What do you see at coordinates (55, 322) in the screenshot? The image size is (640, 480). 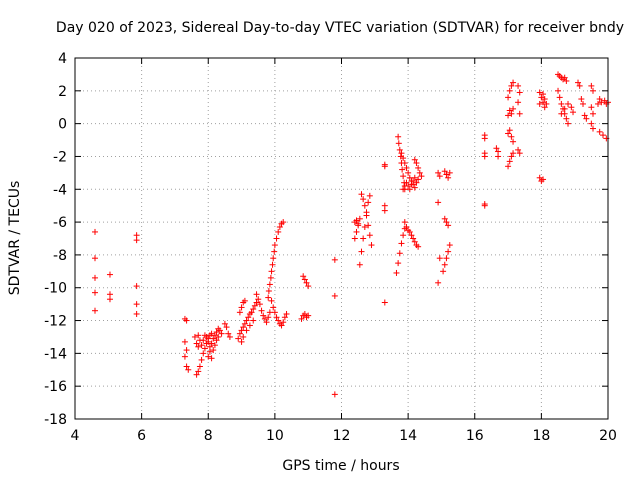 I see `y-tick-label: -12` at bounding box center [55, 322].